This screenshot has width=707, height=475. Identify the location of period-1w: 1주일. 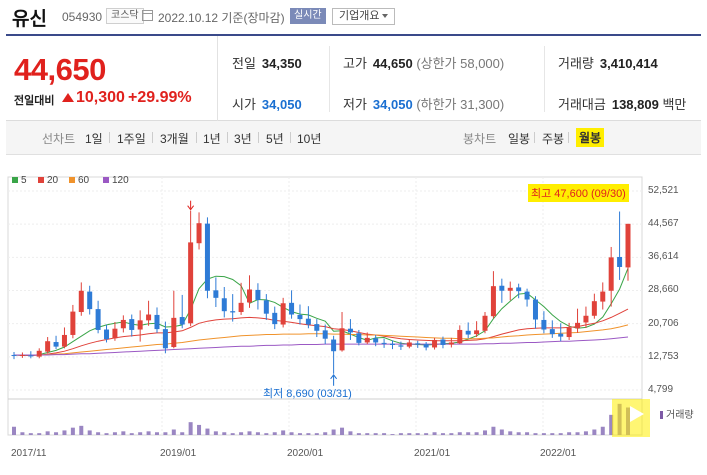
(131, 139).